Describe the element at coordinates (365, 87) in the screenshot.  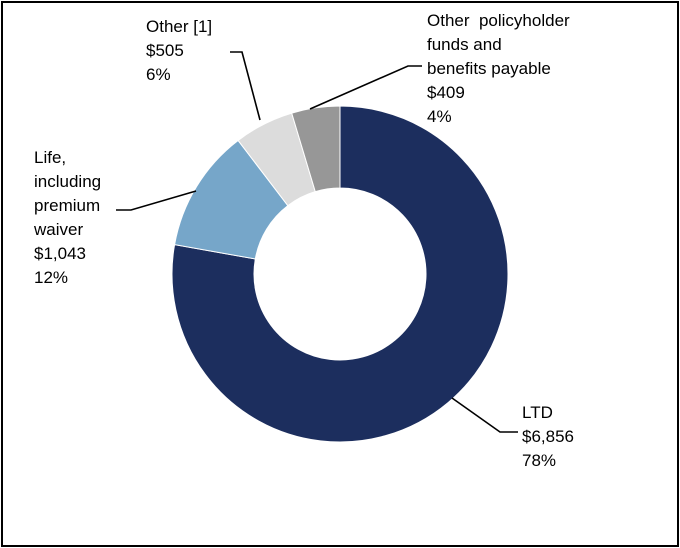
I see `leader-line-policyholder` at that location.